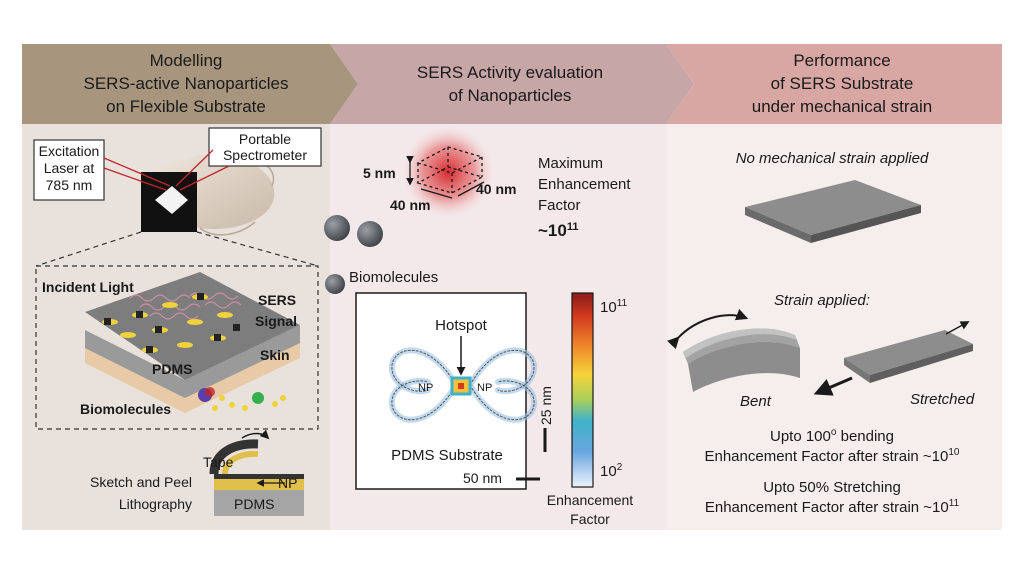 Image resolution: width=1024 pixels, height=576 pixels. Describe the element at coordinates (171, 323) in the screenshot. I see `nanoparticle-array` at that location.